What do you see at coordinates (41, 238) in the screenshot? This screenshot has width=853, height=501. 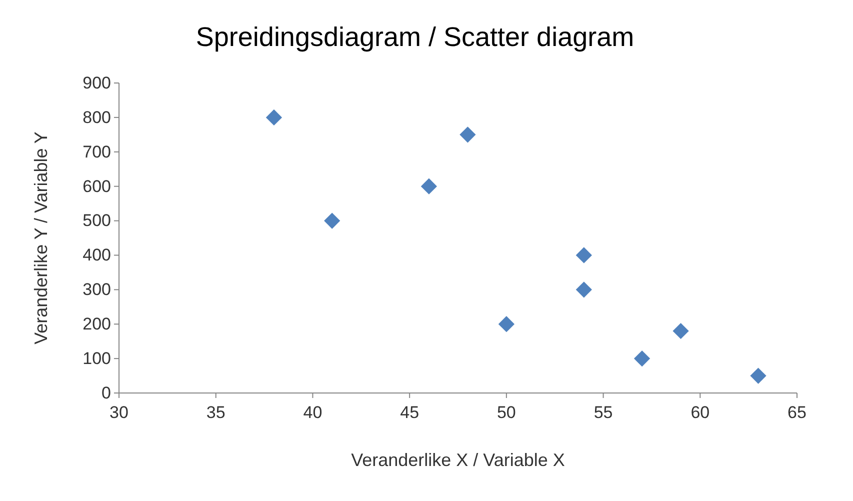 I see `y-axis-title: Veranderlike Y / Variable Y` at bounding box center [41, 238].